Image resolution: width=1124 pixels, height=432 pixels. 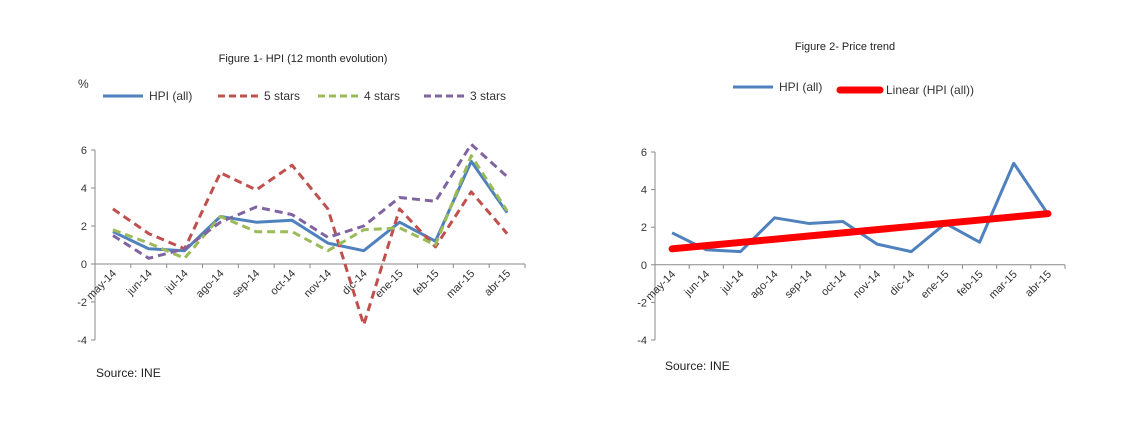 What do you see at coordinates (488, 96) in the screenshot?
I see `legend-entry: 3 stars` at bounding box center [488, 96].